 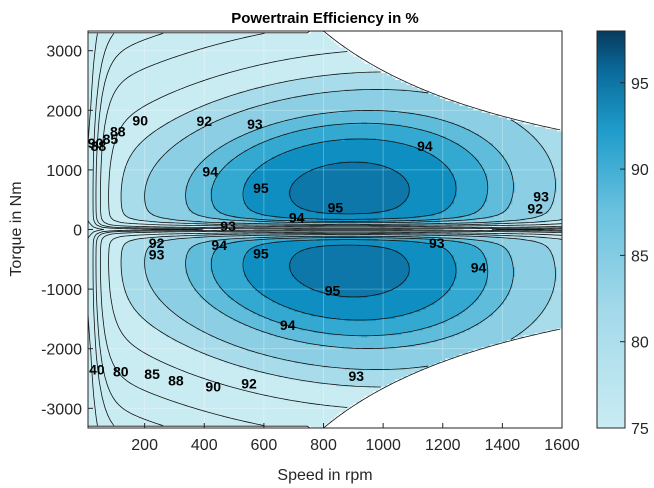 I want to click on y-tick-label: 2000, so click(x=64, y=111).